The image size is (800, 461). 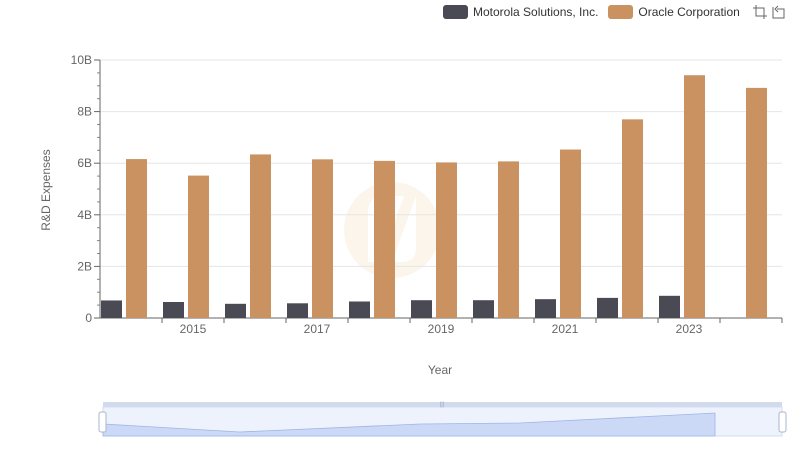 I want to click on x-tick-label: 2017, so click(x=317, y=329).